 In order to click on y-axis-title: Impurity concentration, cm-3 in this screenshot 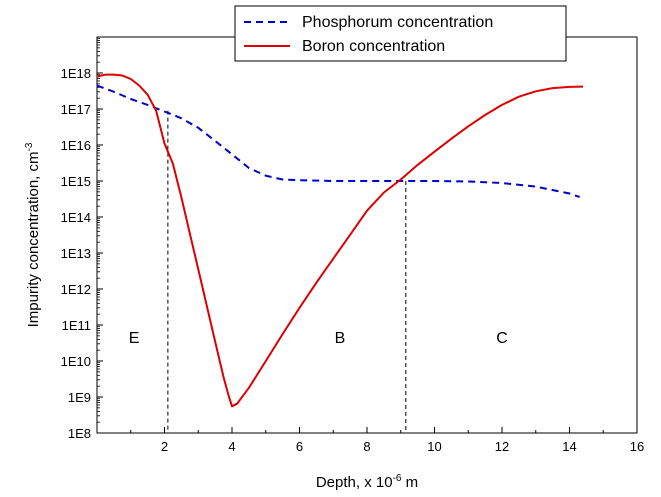, I will do `click(33, 234)`.